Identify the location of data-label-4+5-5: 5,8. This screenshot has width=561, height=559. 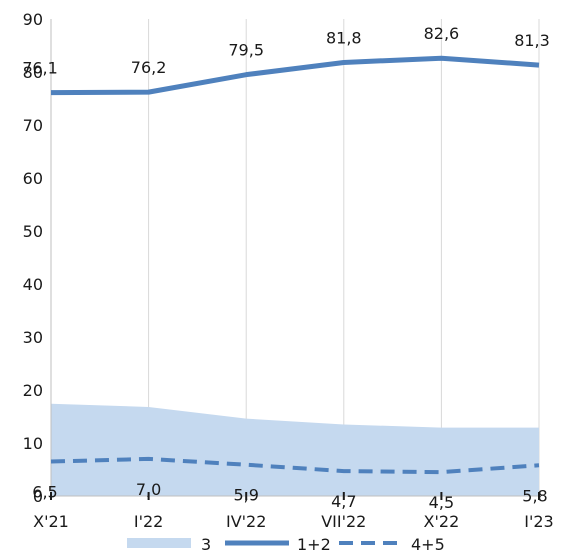
(534, 495).